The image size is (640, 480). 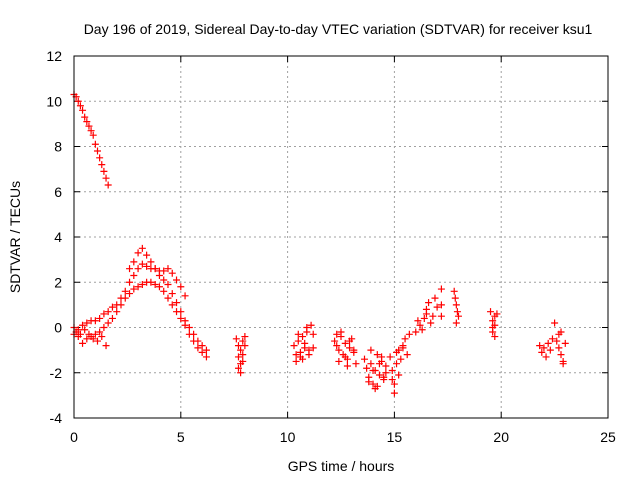 I want to click on series-cluster-23h, so click(x=560, y=343).